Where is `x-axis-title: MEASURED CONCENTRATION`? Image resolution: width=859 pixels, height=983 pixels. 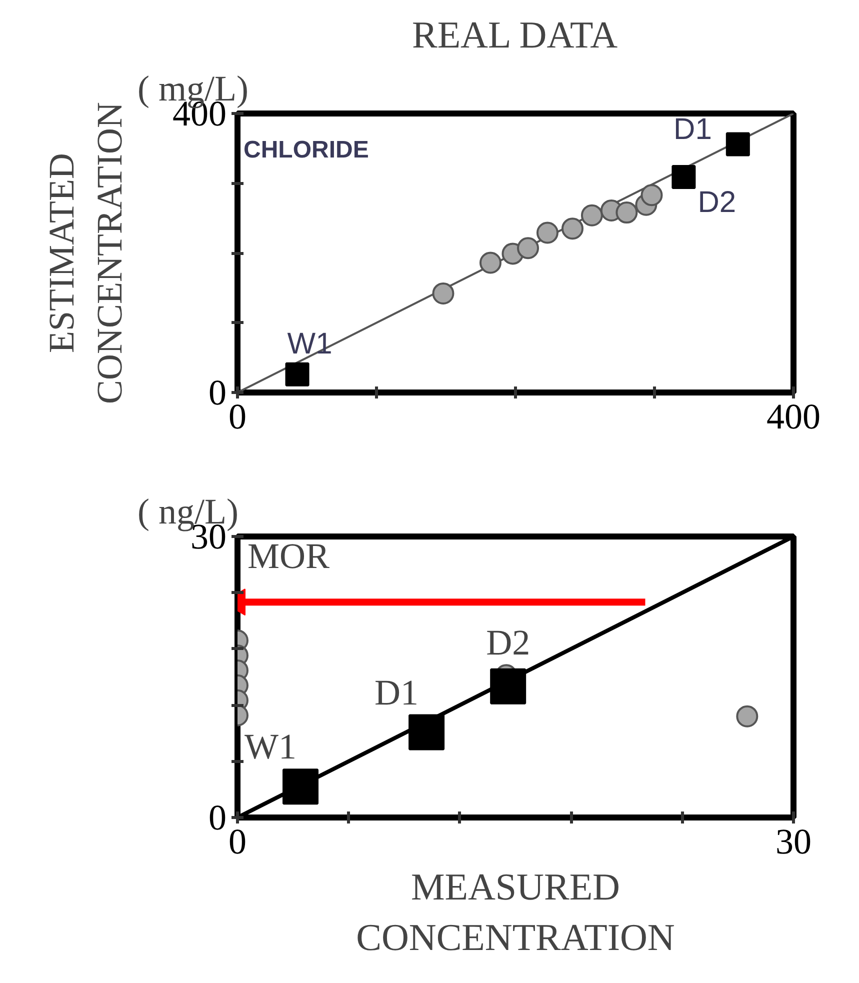 x-axis-title: MEASURED CONCENTRATION is located at coordinates (515, 912).